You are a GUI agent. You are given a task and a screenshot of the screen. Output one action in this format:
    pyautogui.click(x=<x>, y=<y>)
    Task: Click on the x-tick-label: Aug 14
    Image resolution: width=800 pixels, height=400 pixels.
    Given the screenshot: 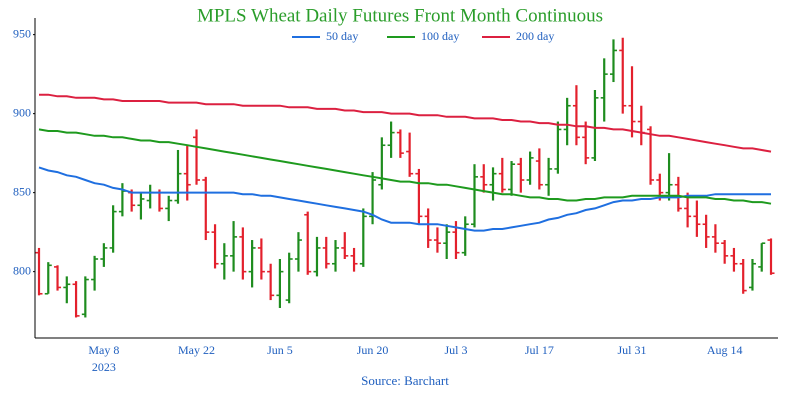 What is the action you would take?
    pyautogui.click(x=725, y=350)
    